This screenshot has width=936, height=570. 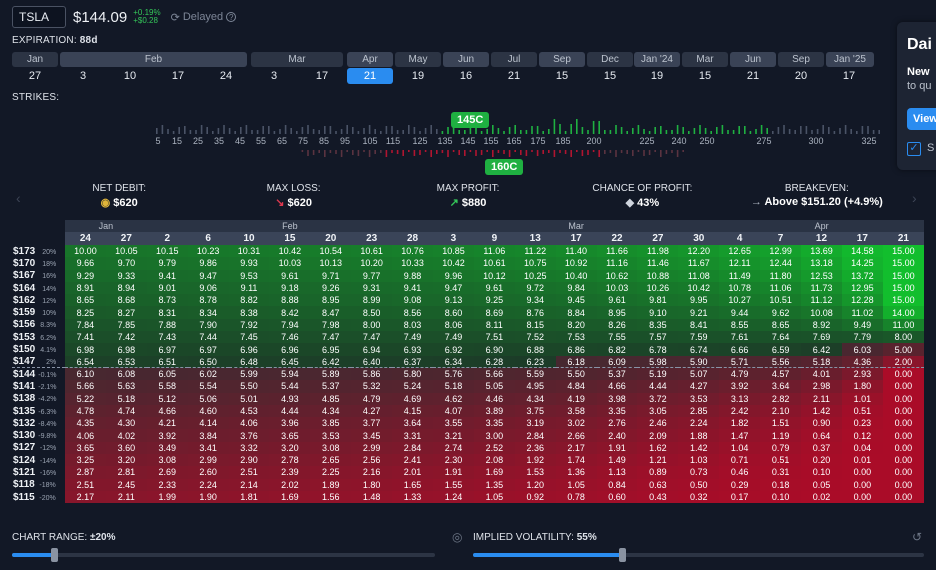 What do you see at coordinates (282, 141) in the screenshot?
I see `strike-tick: 65` at bounding box center [282, 141].